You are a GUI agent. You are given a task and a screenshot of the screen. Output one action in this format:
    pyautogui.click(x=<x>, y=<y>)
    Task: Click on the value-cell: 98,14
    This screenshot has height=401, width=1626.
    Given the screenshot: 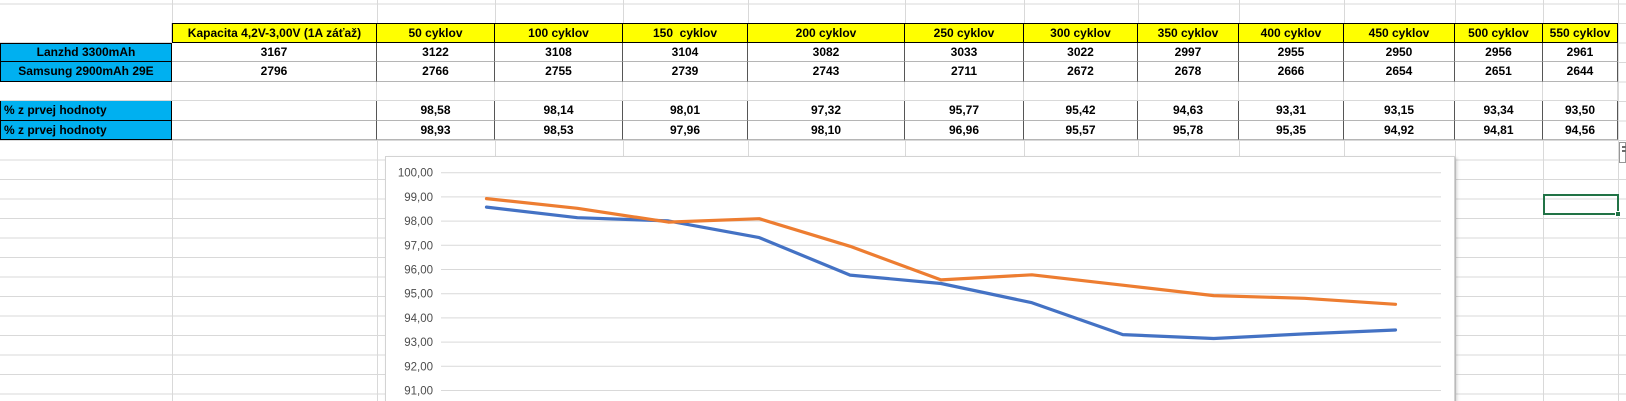 What is the action you would take?
    pyautogui.click(x=559, y=111)
    